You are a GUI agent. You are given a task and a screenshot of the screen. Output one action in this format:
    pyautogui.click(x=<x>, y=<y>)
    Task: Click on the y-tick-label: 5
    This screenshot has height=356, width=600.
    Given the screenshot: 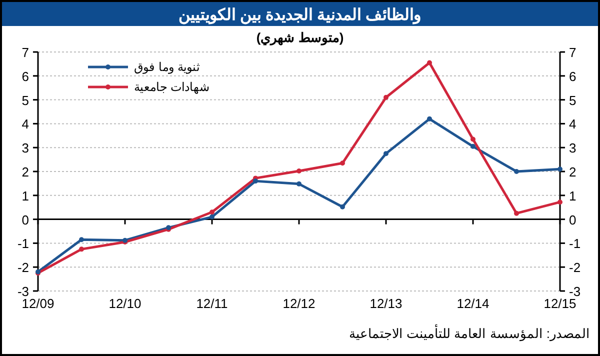 What is the action you would take?
    pyautogui.click(x=25, y=100)
    